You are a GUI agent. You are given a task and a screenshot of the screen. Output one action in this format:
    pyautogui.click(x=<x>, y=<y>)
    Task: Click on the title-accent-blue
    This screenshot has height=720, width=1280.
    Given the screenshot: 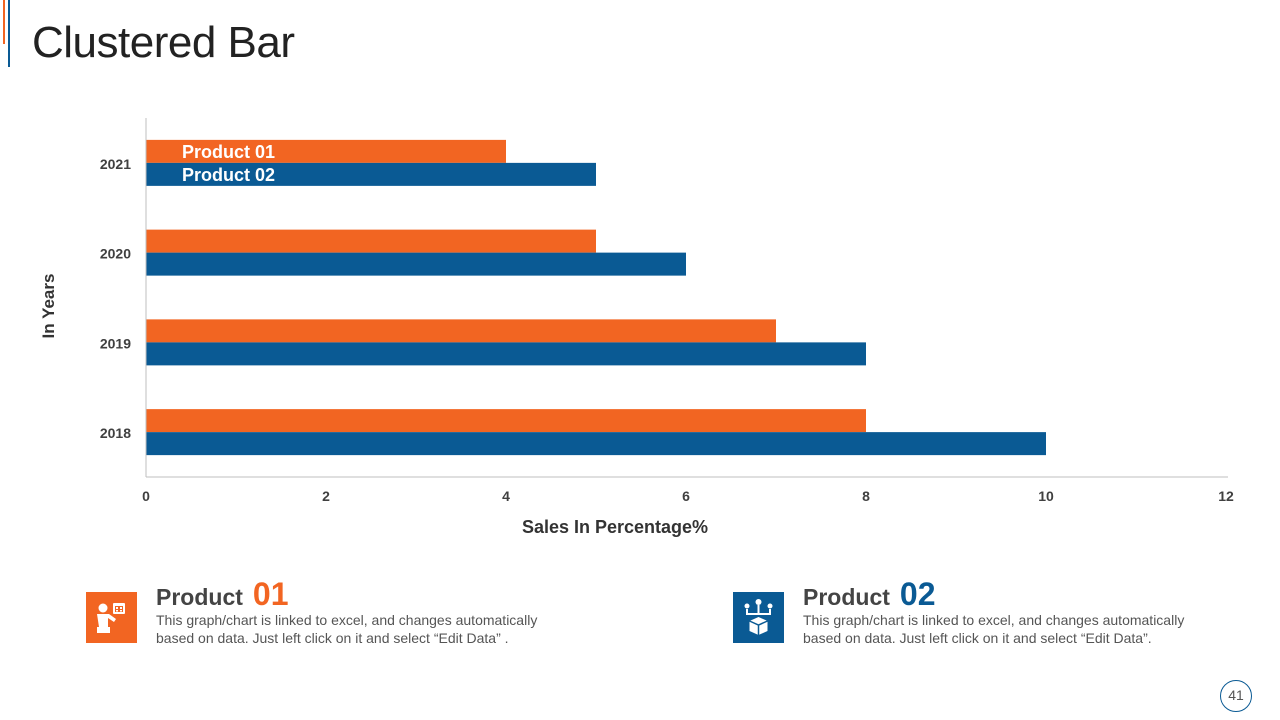 What is the action you would take?
    pyautogui.click(x=9, y=33)
    